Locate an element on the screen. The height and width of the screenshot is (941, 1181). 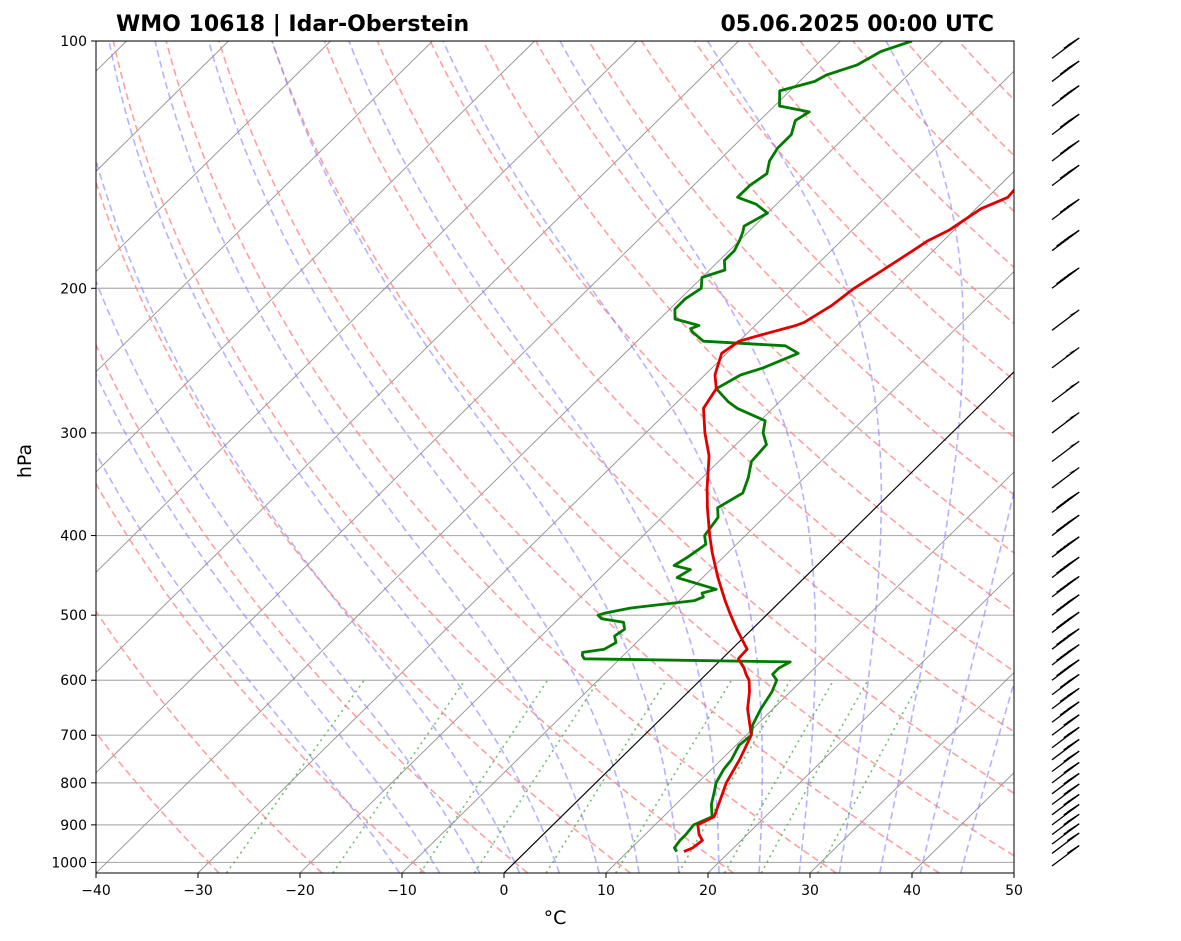
y-tick-label: 100 is located at coordinates (73, 42).